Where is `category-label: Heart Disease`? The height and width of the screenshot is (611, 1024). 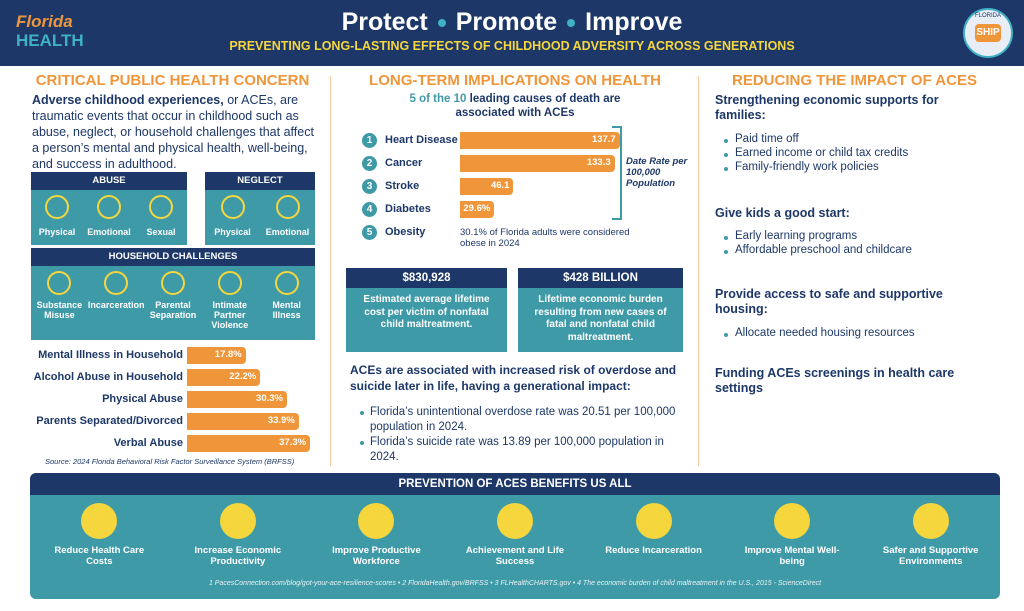 category-label: Heart Disease is located at coordinates (421, 140).